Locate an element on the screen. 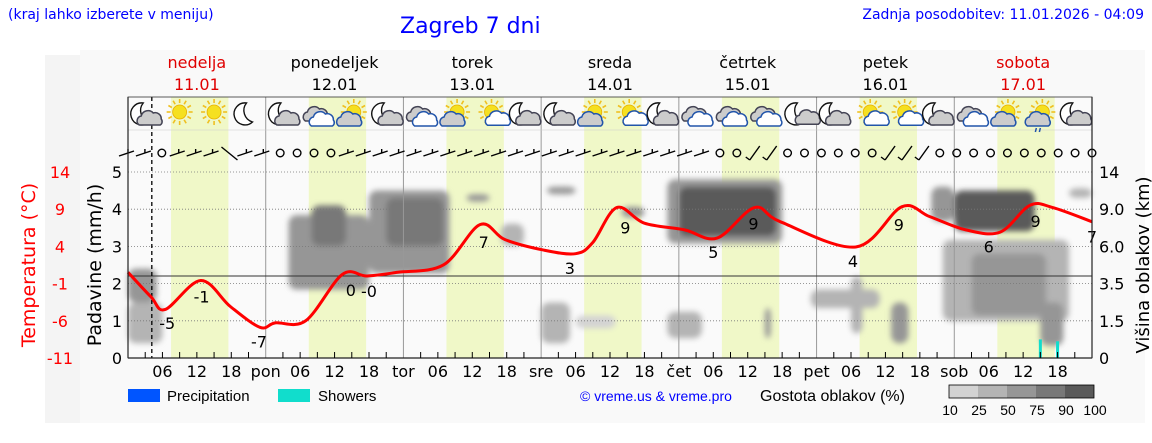 The width and height of the screenshot is (1152, 443). temperature-label: -5 is located at coordinates (167, 323).